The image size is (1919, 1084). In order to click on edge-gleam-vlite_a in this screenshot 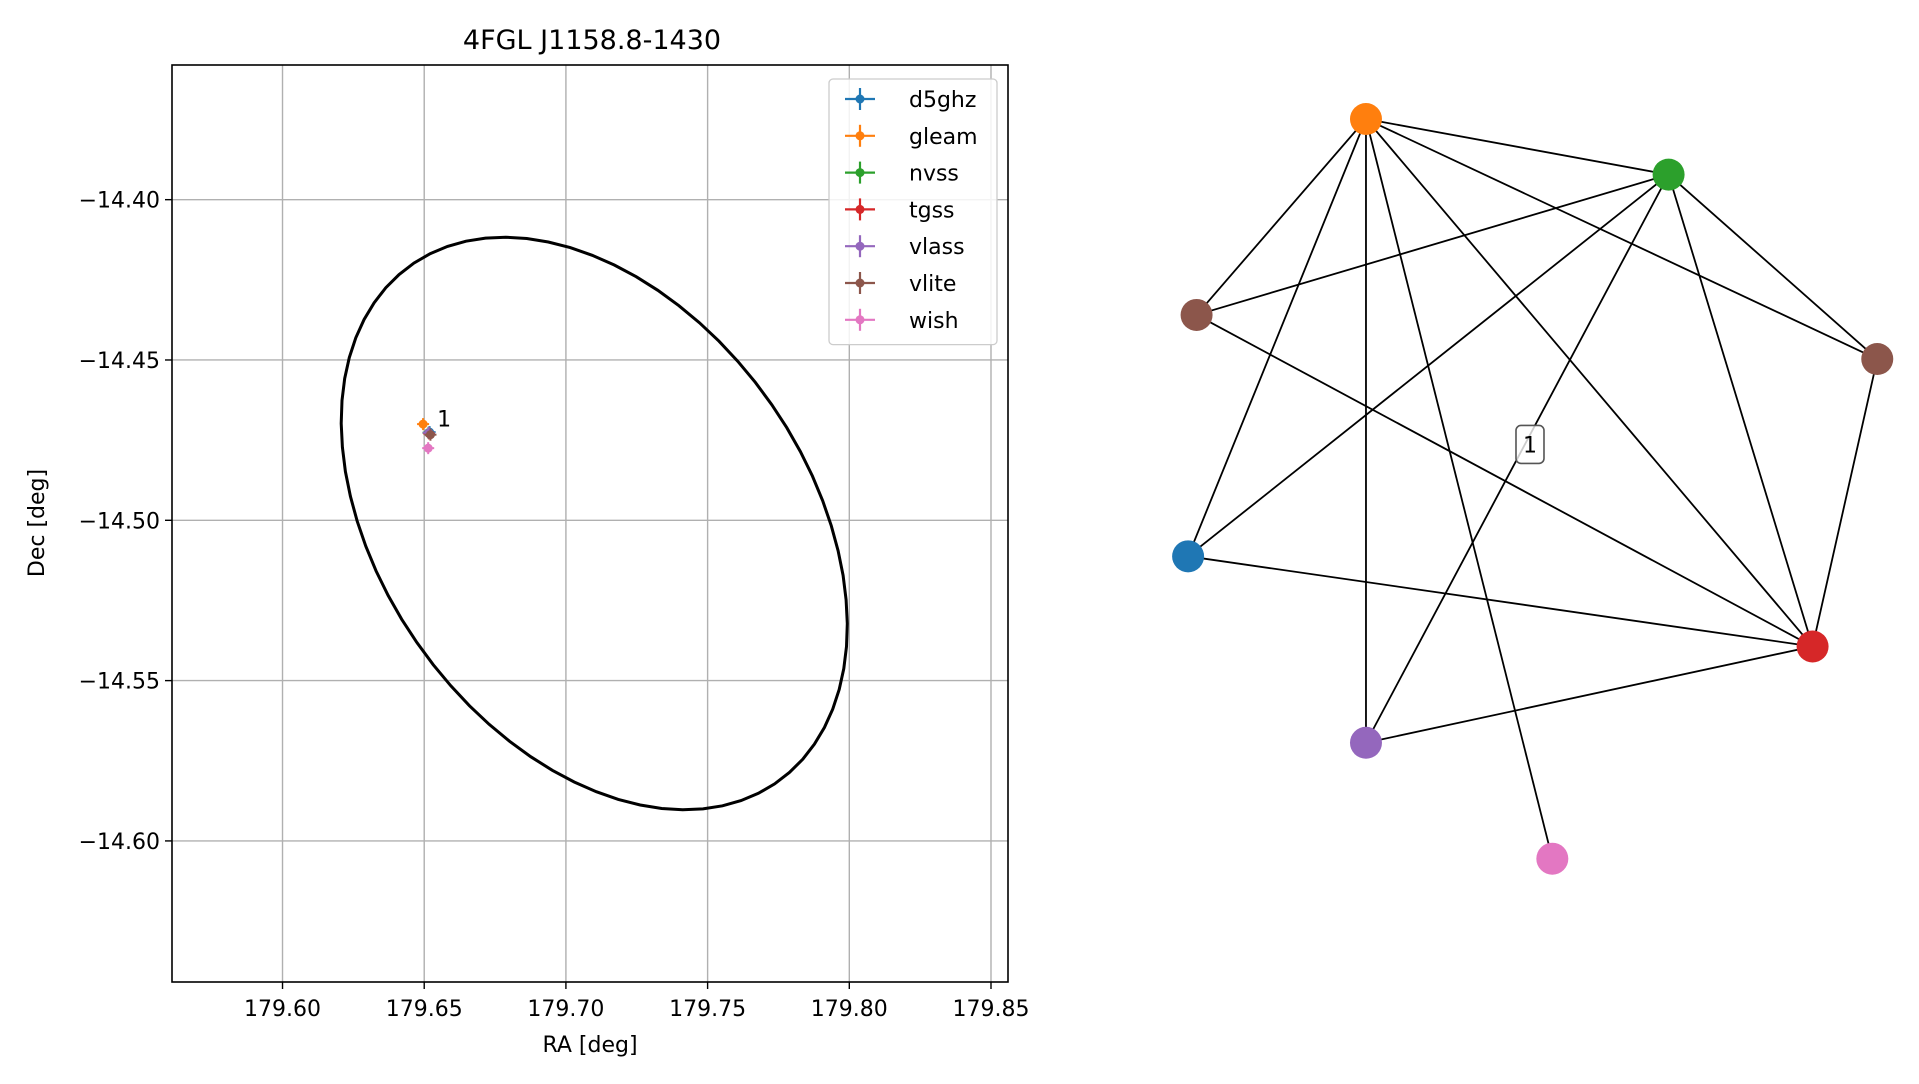, I will do `click(1281, 217)`.